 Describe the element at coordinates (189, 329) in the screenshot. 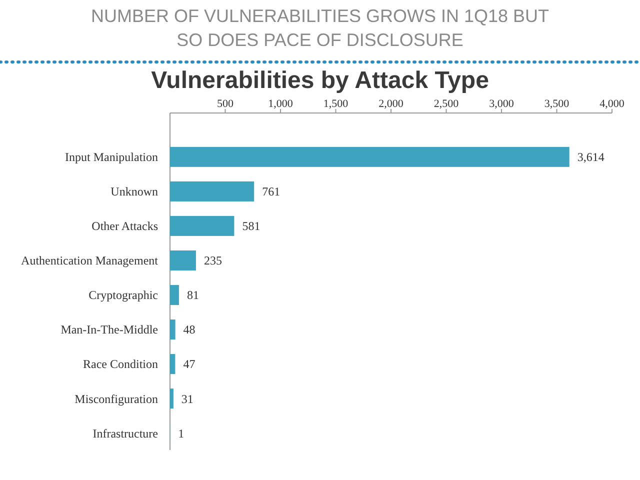

I see `data-label: 48` at that location.